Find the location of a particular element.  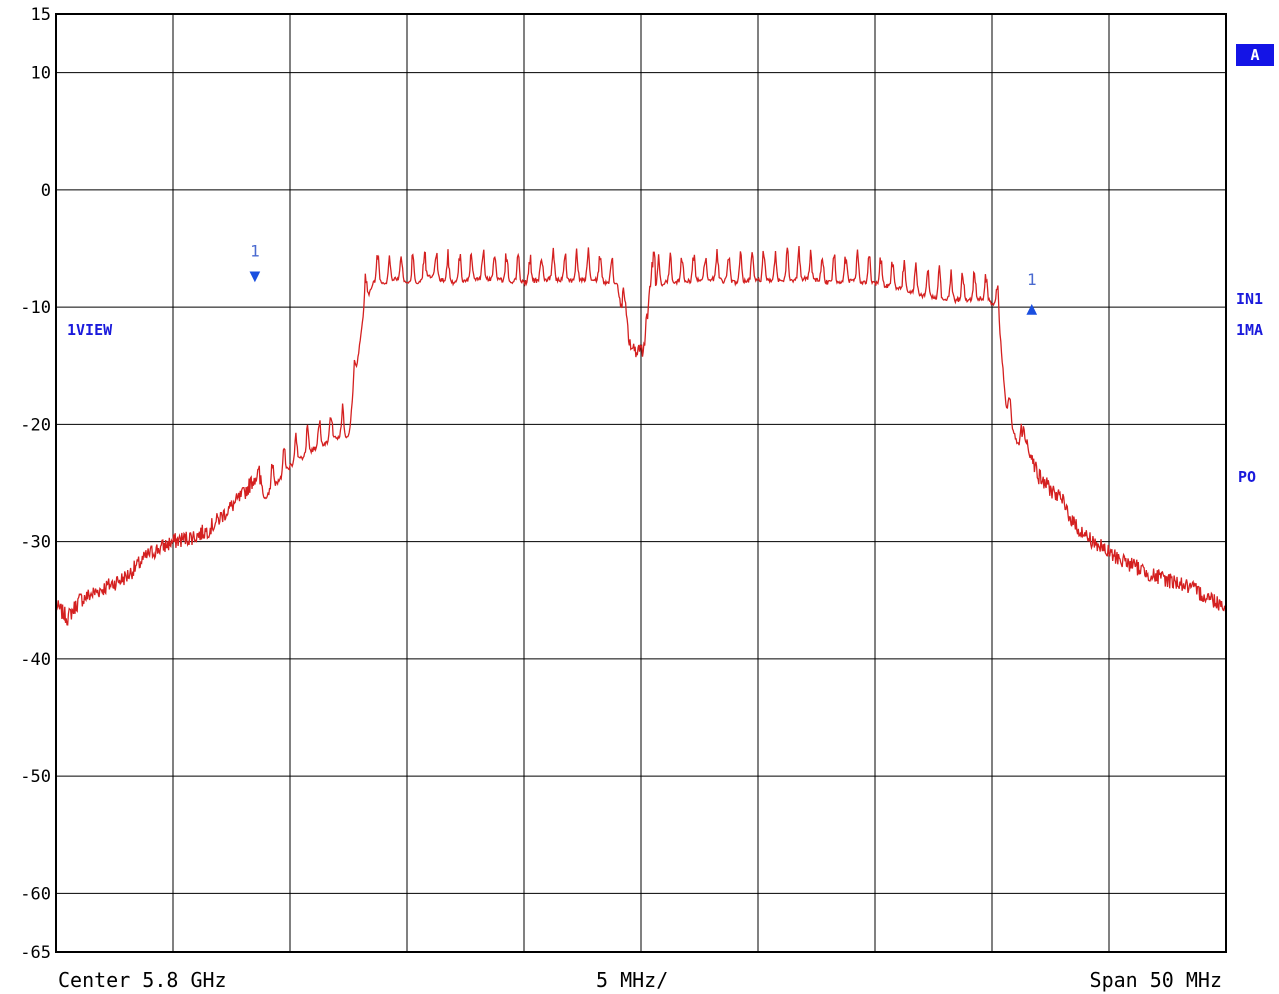

max-hold-label: 1MA is located at coordinates (1250, 330).